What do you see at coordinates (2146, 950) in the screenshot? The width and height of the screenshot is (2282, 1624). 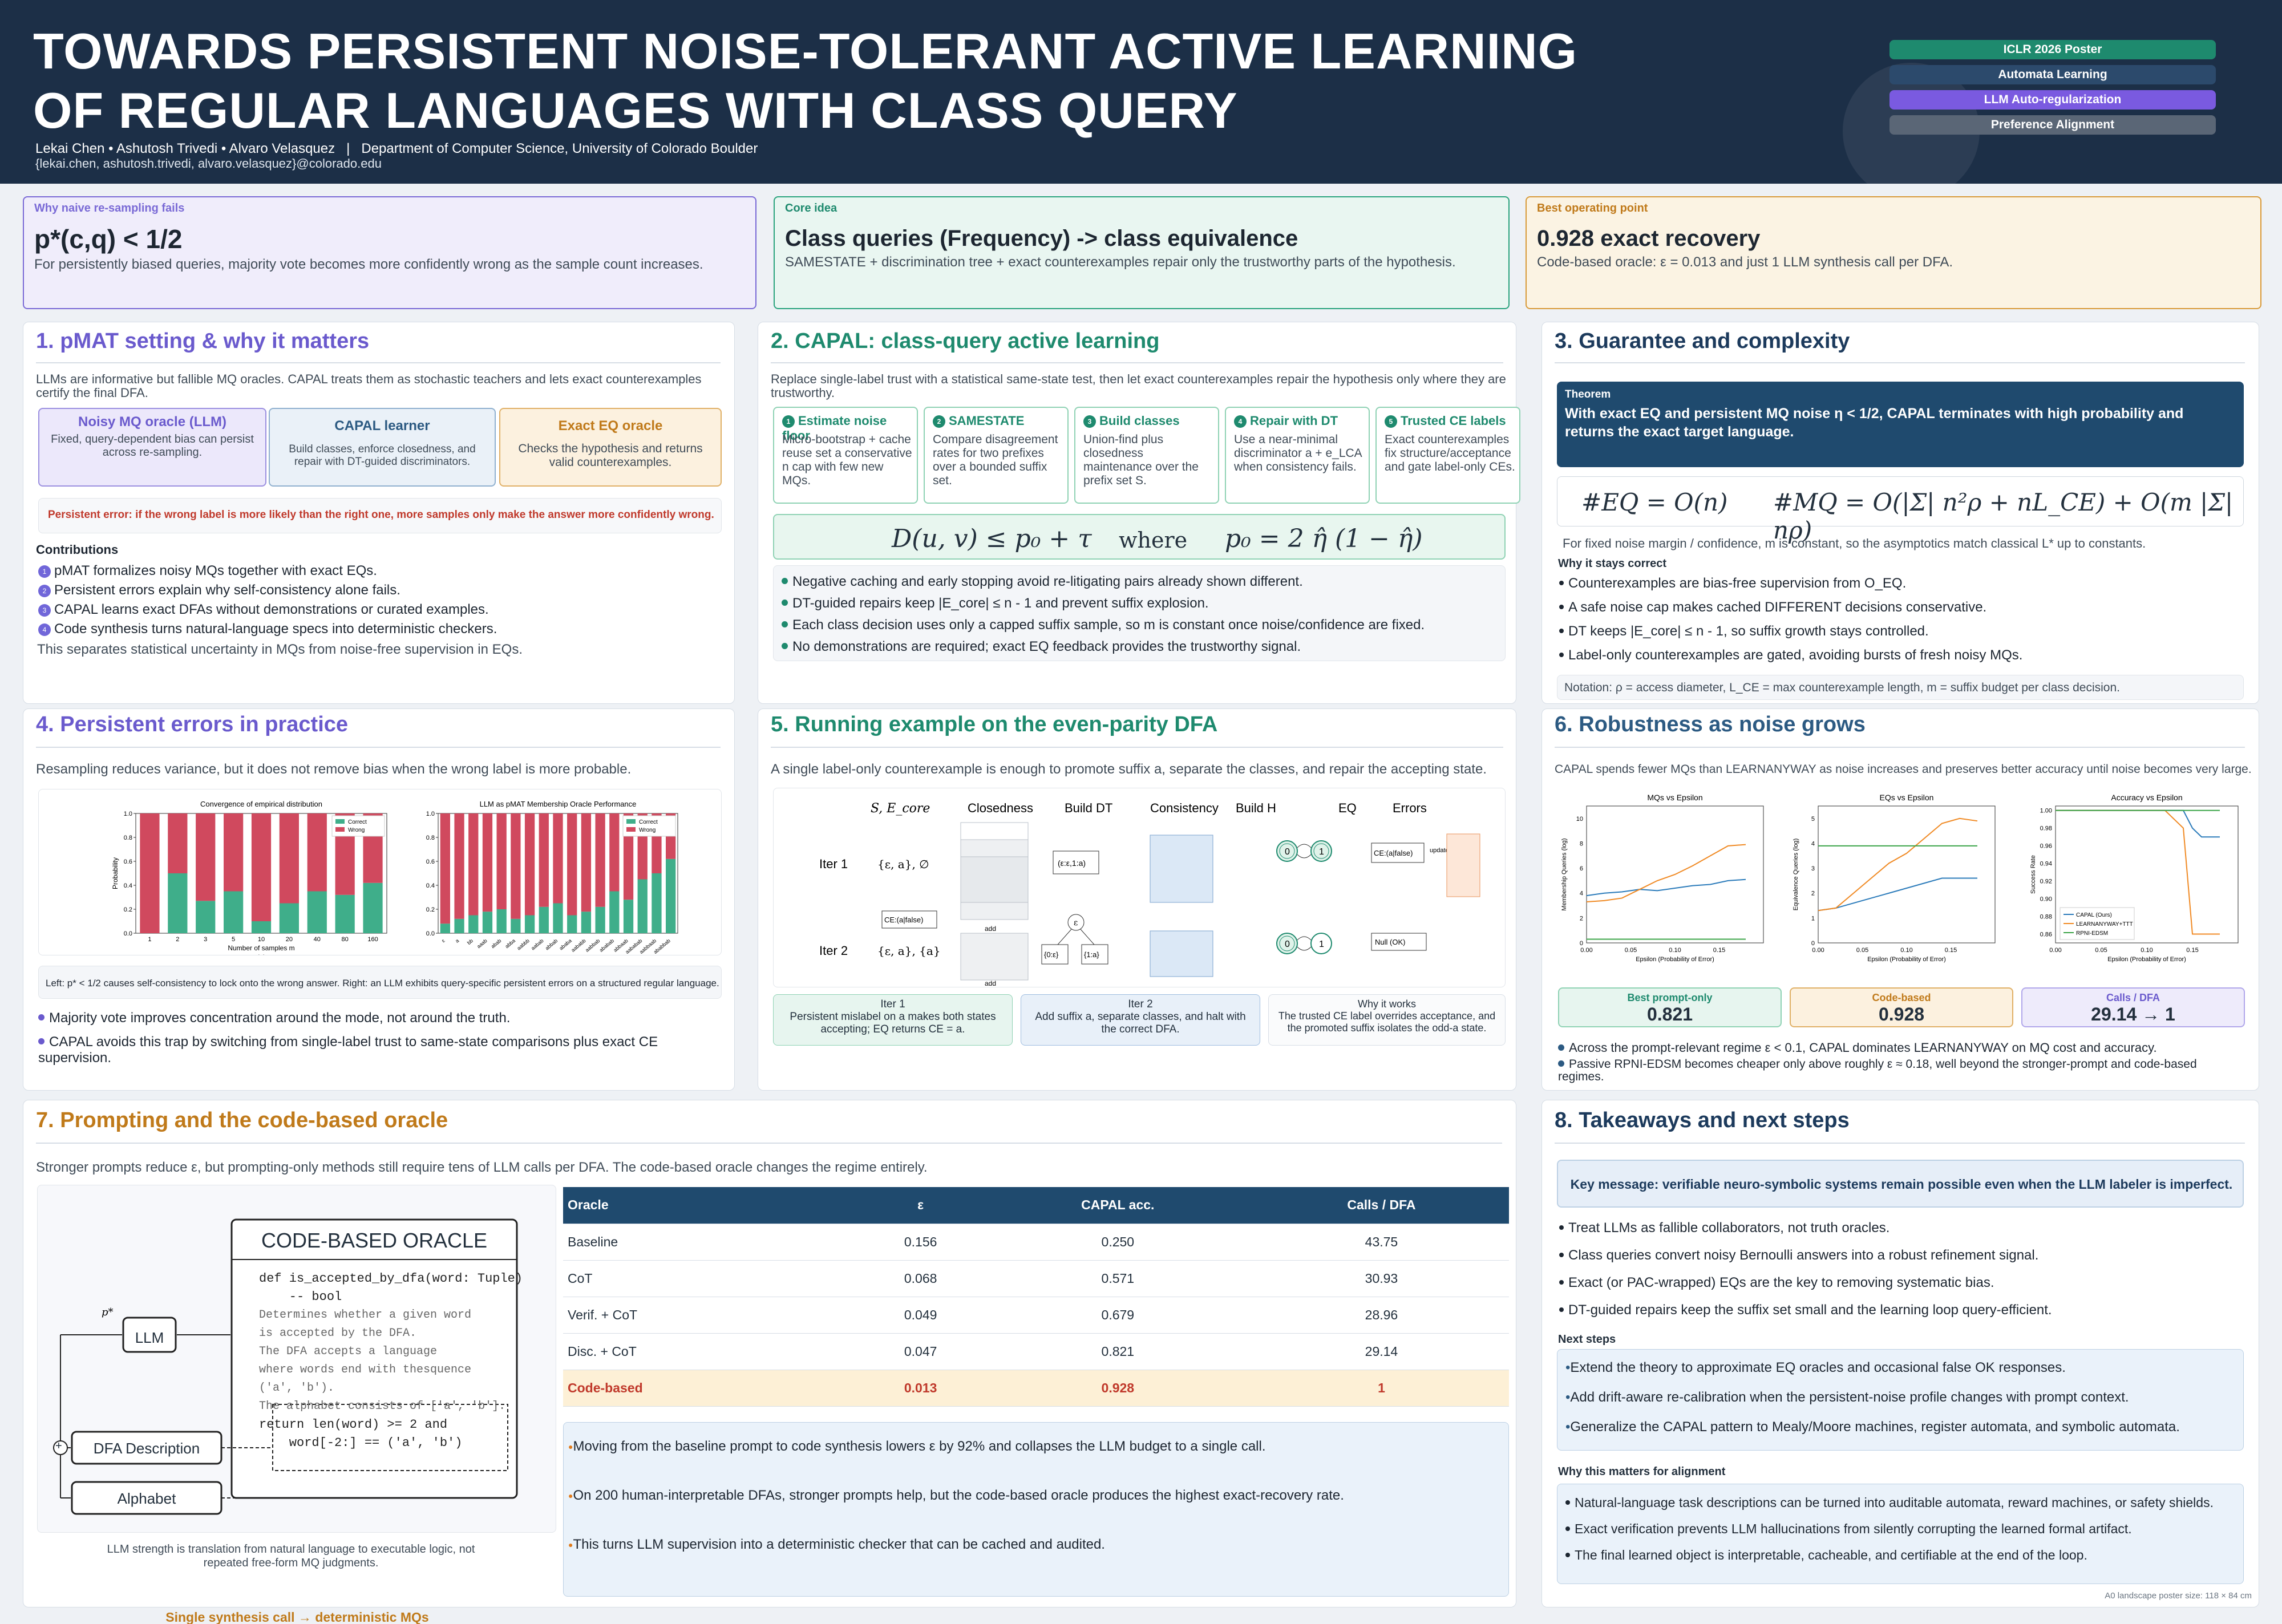 I see `tick-label: 0.10` at bounding box center [2146, 950].